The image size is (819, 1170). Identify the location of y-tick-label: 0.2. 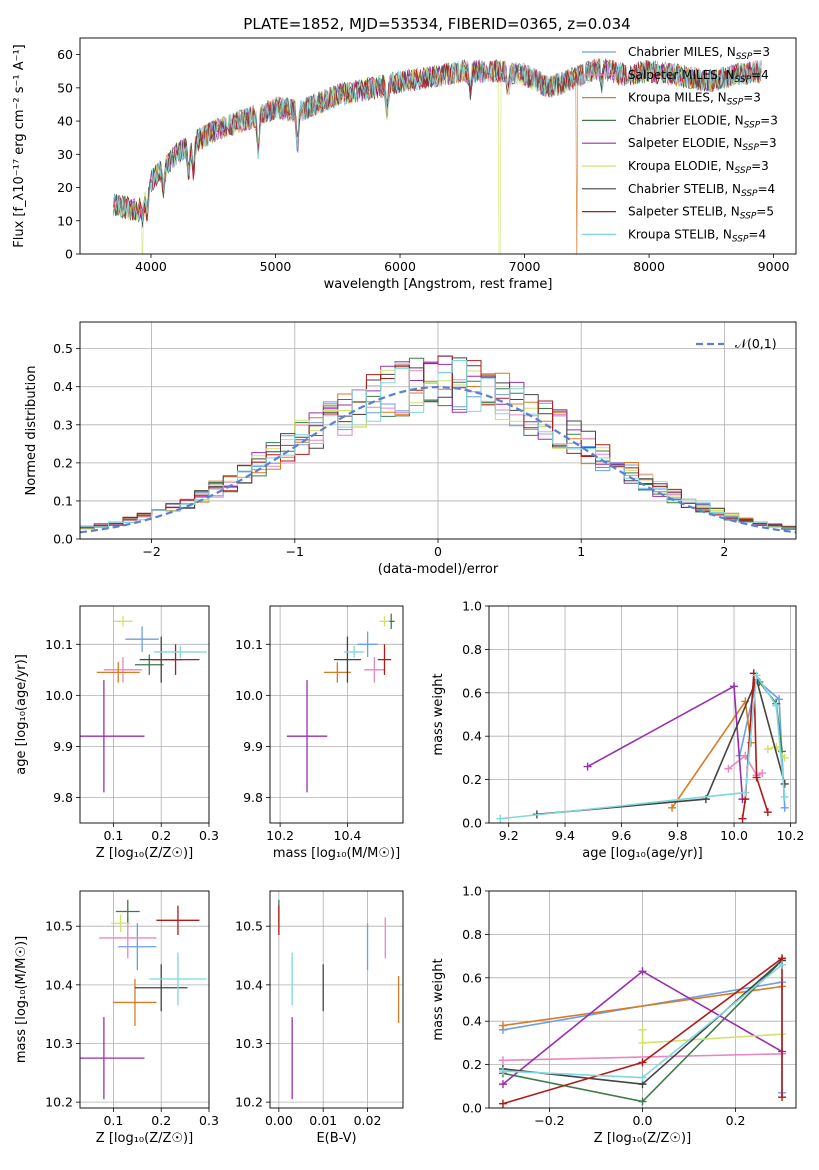
(63, 462).